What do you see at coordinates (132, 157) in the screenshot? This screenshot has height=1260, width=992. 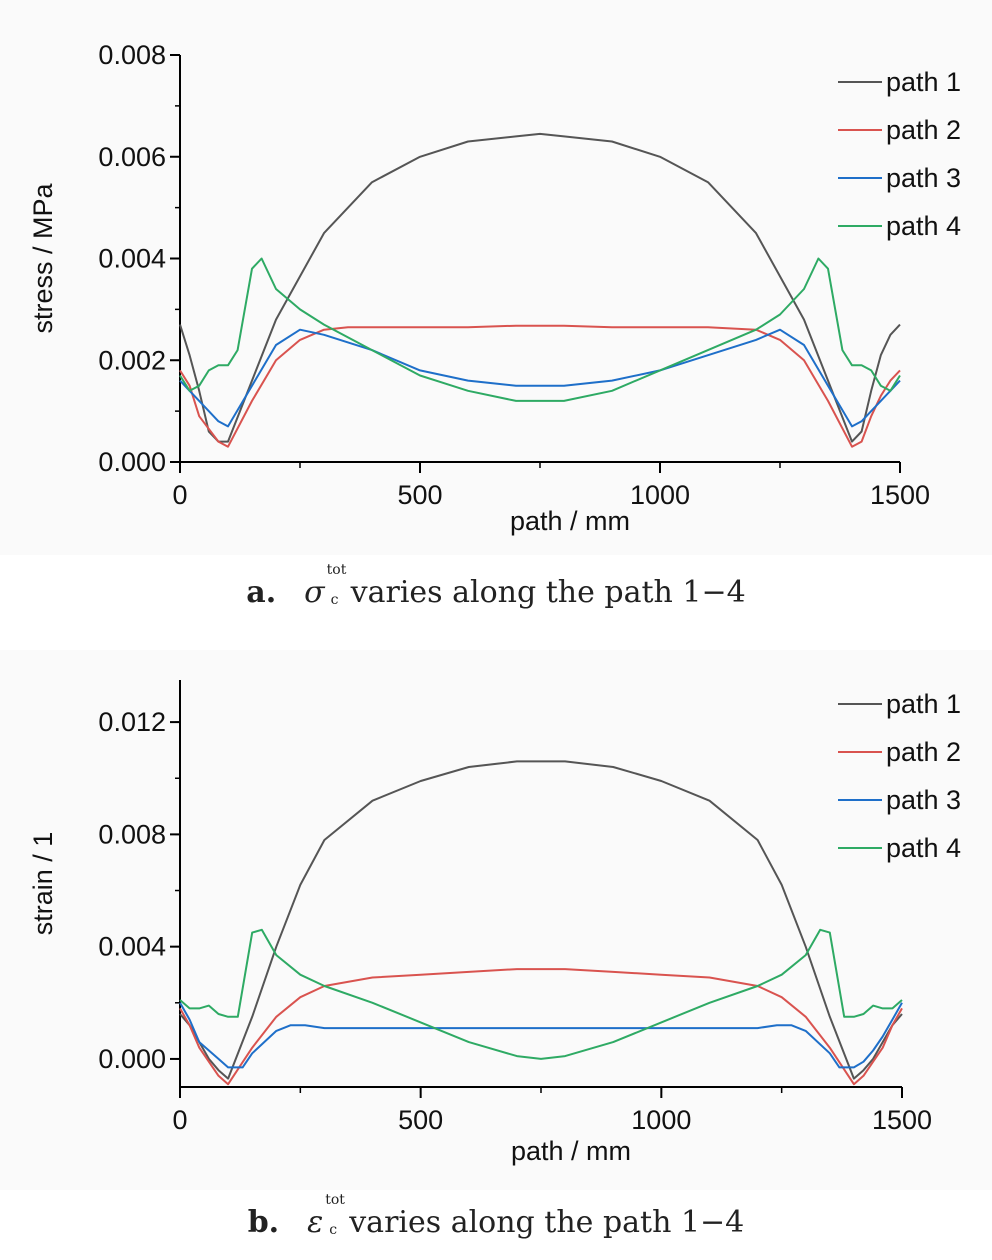 I see `y-tick-label: 0.006` at bounding box center [132, 157].